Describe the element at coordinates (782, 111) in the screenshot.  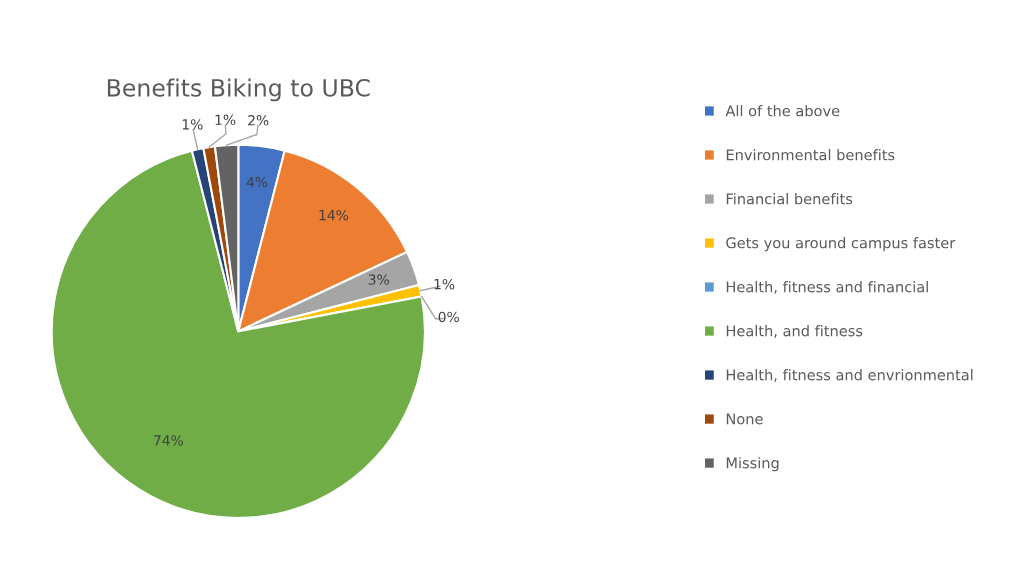
I see `legend-label: All of the above` at that location.